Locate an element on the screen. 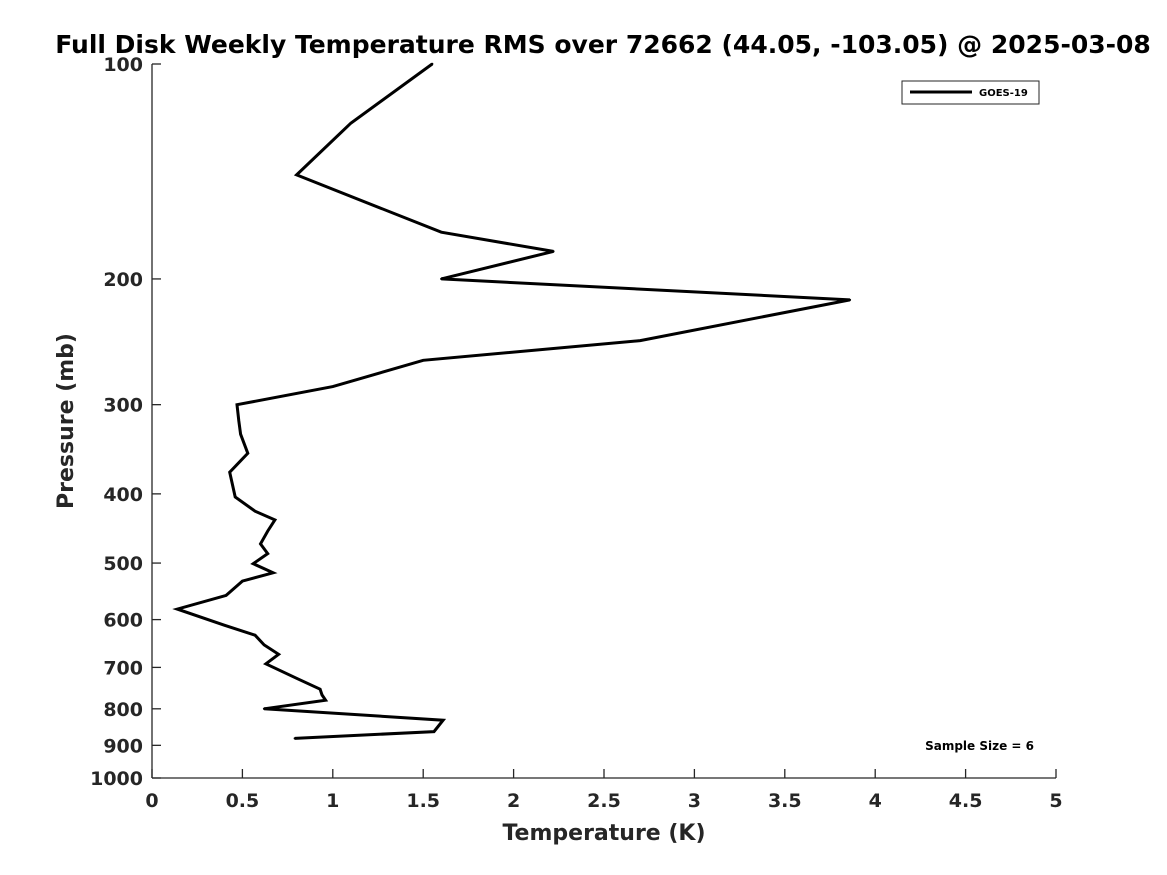 This screenshot has height=875, width=1167. y-tick-label: 800 is located at coordinates (123, 710).